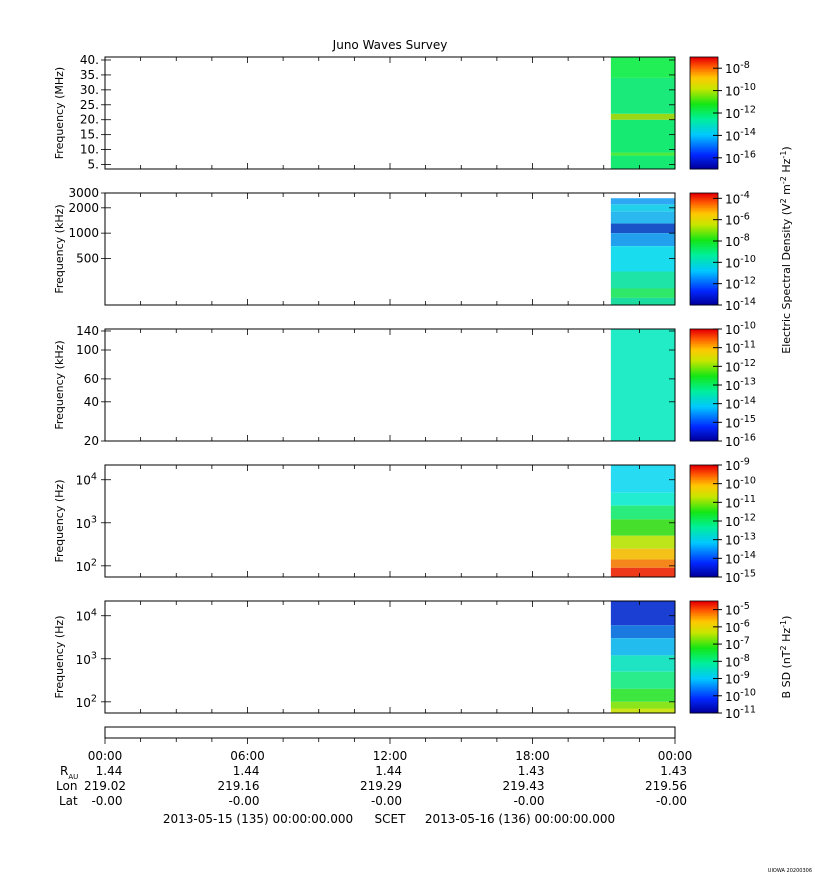 The width and height of the screenshot is (815, 880). Describe the element at coordinates (89, 90) in the screenshot. I see `y-tick-label: 30.` at that location.